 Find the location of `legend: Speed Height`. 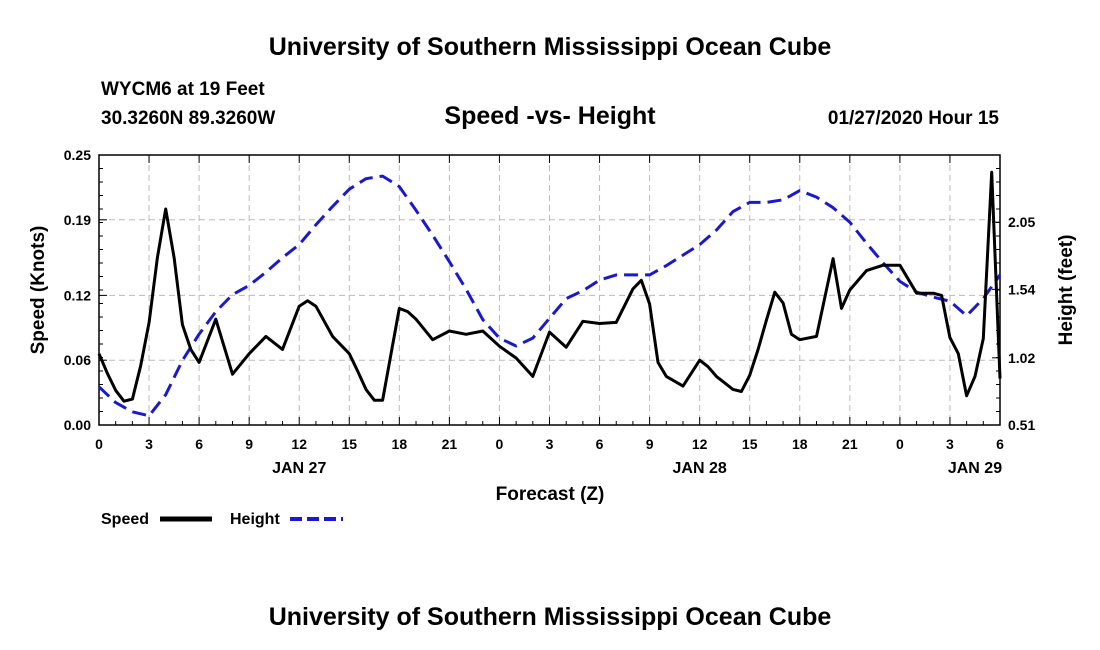

legend: Speed Height is located at coordinates (222, 519).